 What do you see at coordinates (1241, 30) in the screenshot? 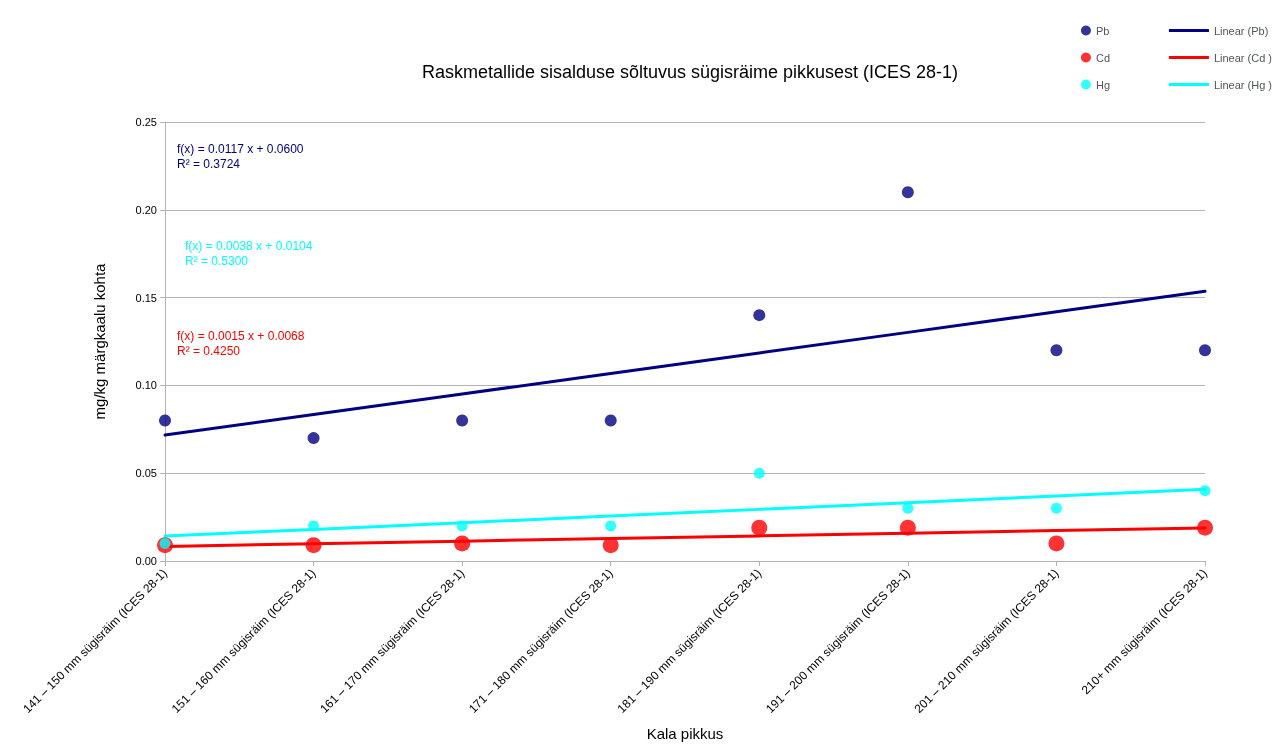
I see `legend-label: Linear (Pb)` at bounding box center [1241, 30].